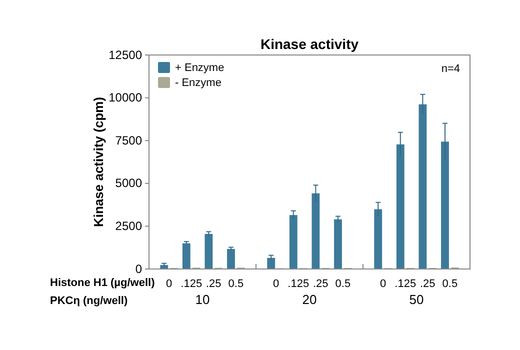 This screenshot has width=520, height=350. Describe the element at coordinates (450, 69) in the screenshot. I see `annotation: n=4` at that location.